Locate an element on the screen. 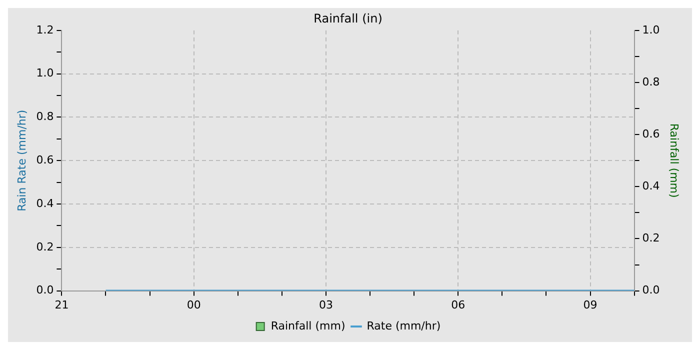 The height and width of the screenshot is (350, 700). y-tick-label: 0.6 is located at coordinates (45, 159).